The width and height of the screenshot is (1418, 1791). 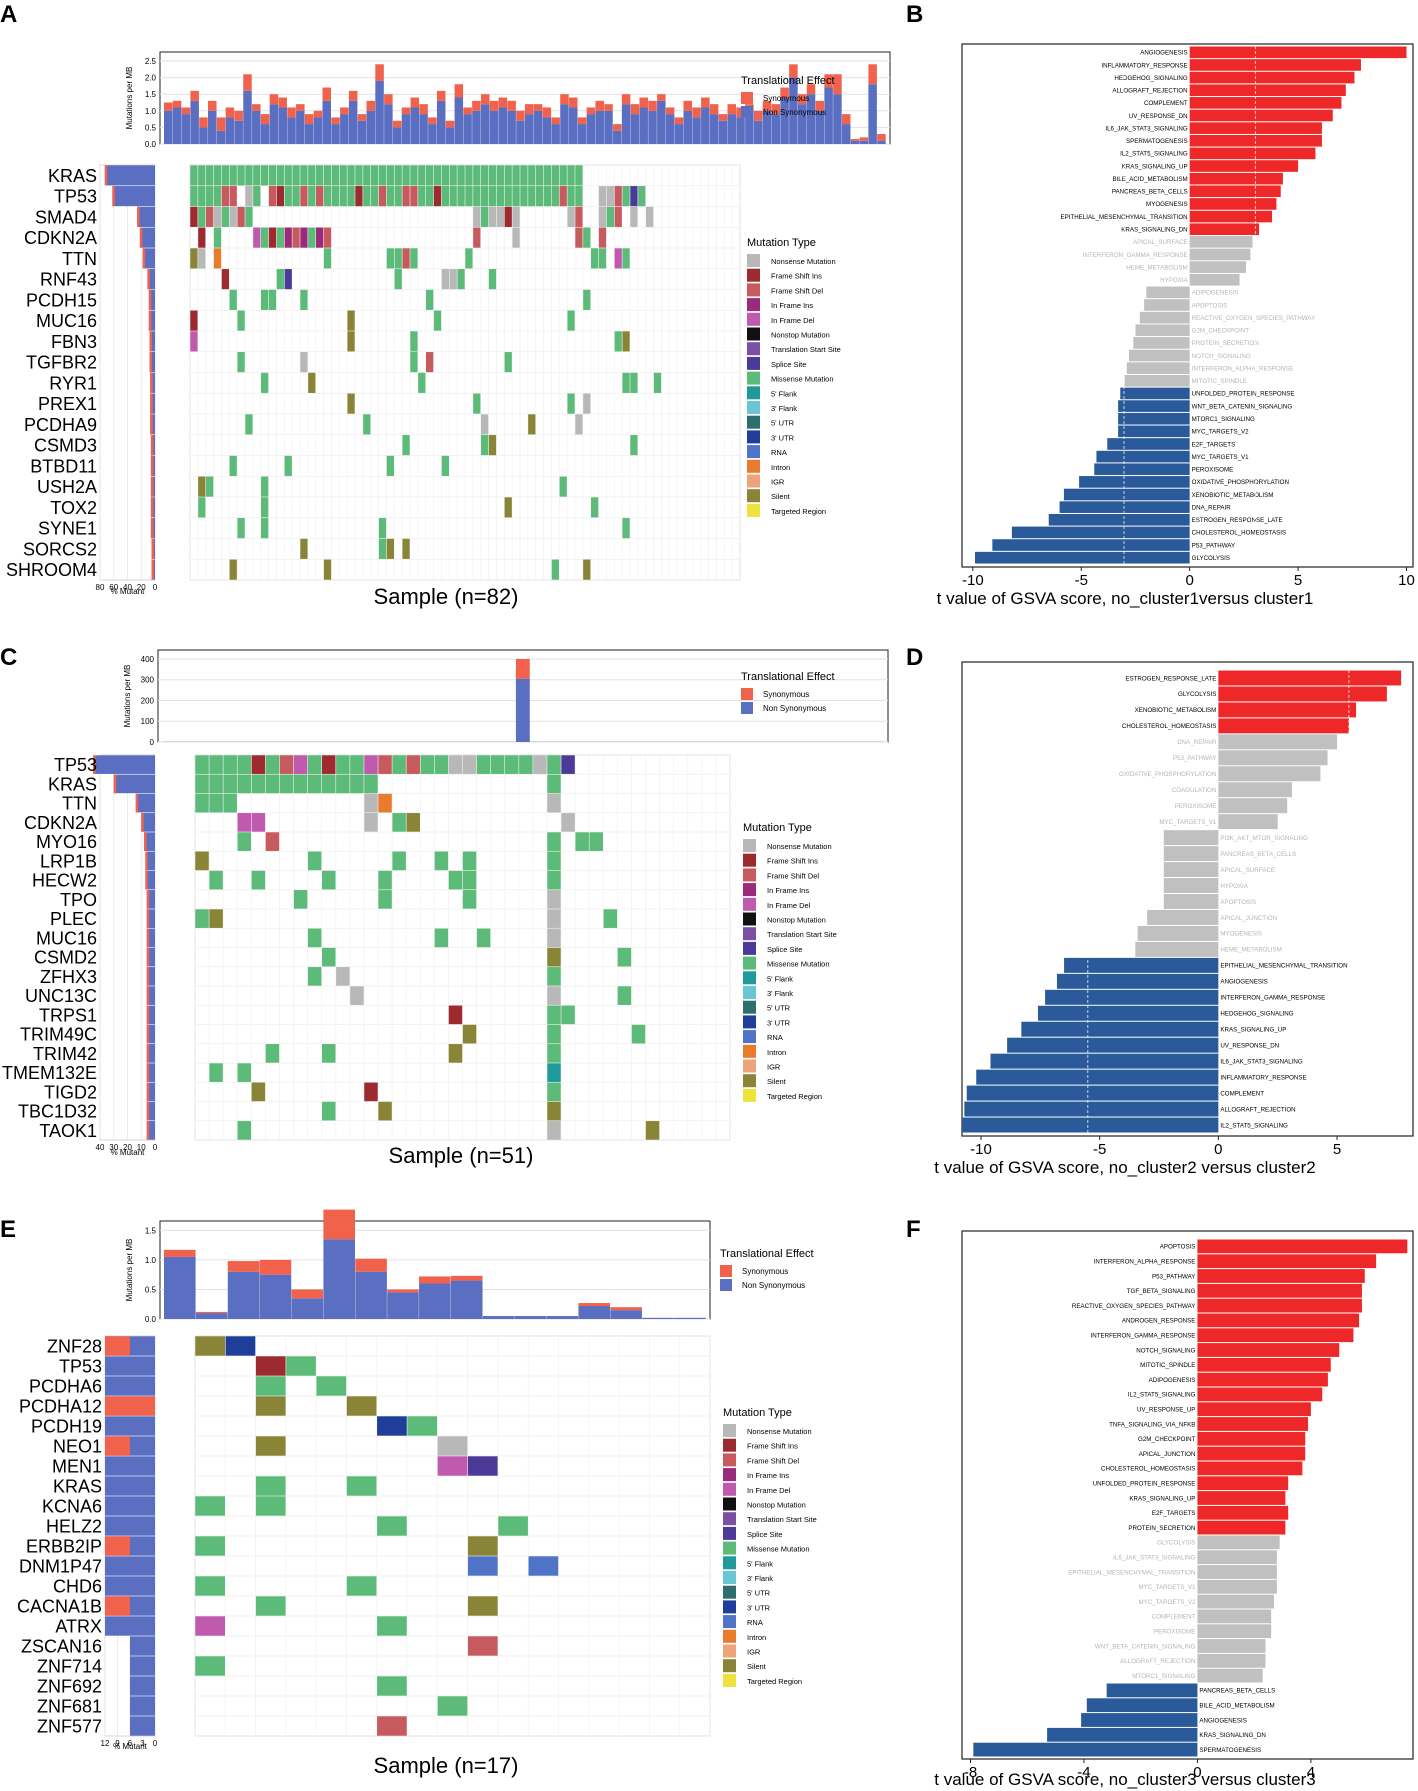 What do you see at coordinates (151, 61) in the screenshot?
I see `tmb-tick-label: 2.5` at bounding box center [151, 61].